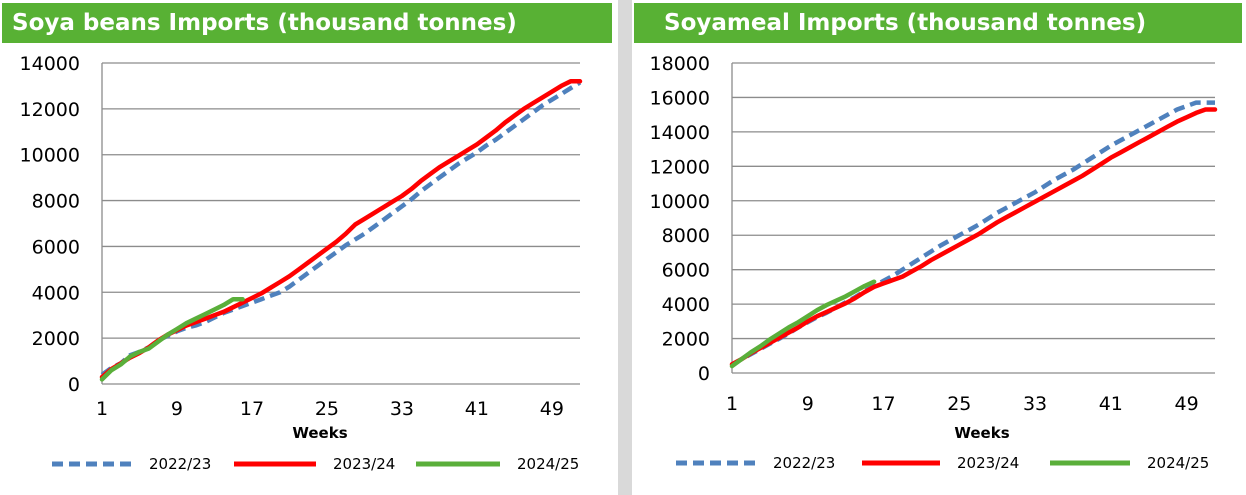  Describe the element at coordinates (680, 98) in the screenshot. I see `y-tick-label: 16000` at that location.